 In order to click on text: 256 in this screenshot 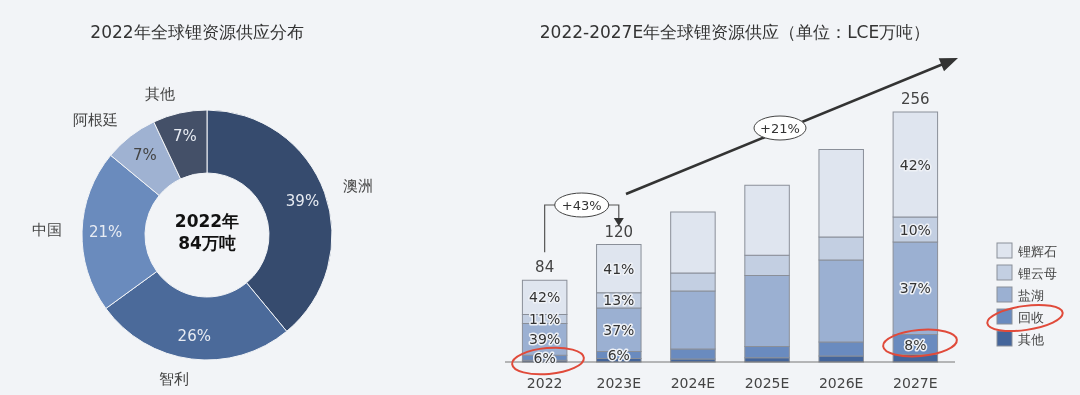, I will do `click(915, 99)`.